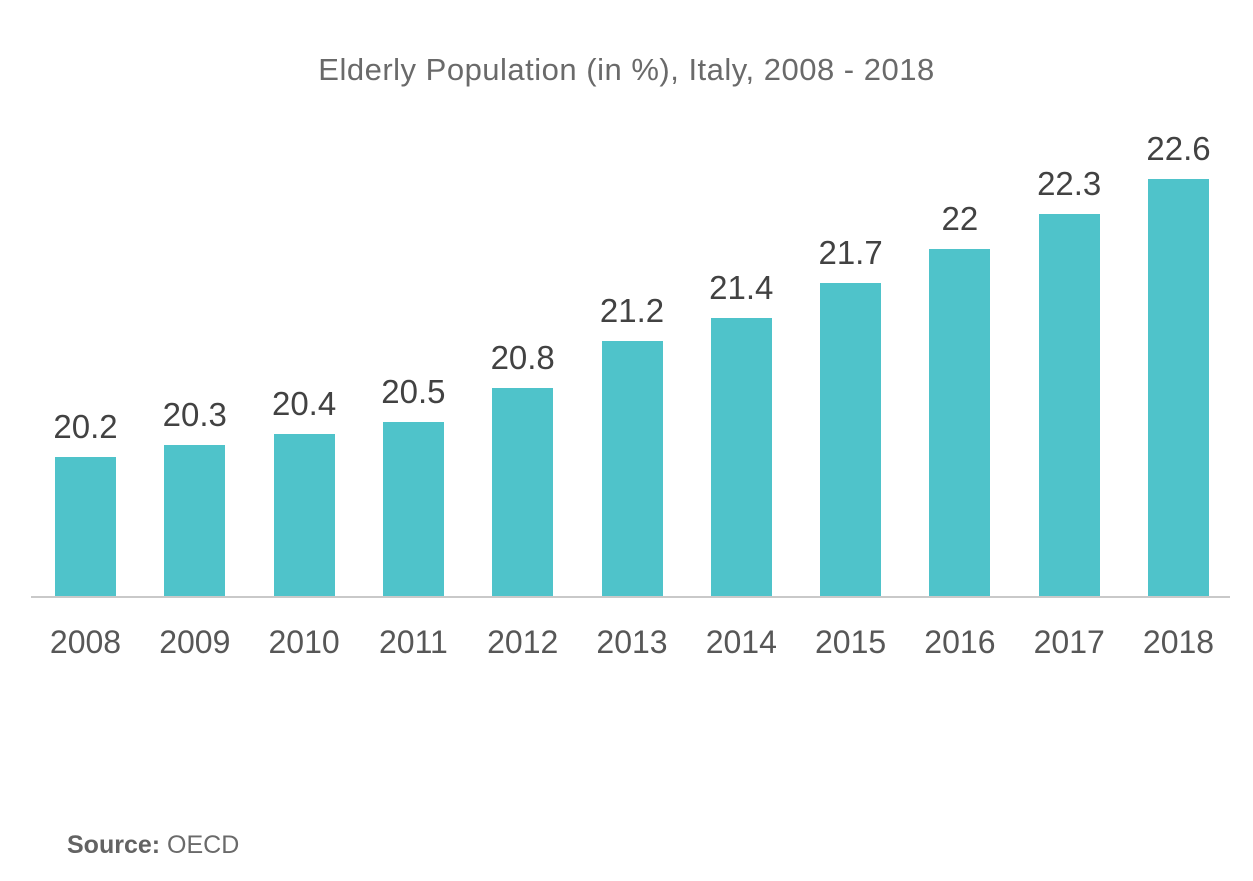 Image resolution: width=1253 pixels, height=881 pixels. Describe the element at coordinates (85, 426) in the screenshot. I see `value-label-2008: 20.2` at that location.